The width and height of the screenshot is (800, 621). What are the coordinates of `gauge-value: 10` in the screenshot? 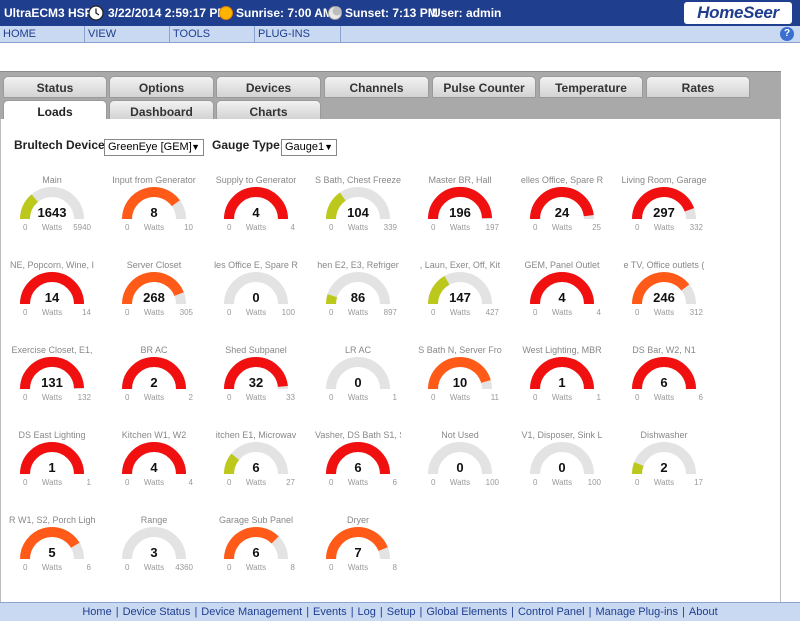 It's located at (460, 382).